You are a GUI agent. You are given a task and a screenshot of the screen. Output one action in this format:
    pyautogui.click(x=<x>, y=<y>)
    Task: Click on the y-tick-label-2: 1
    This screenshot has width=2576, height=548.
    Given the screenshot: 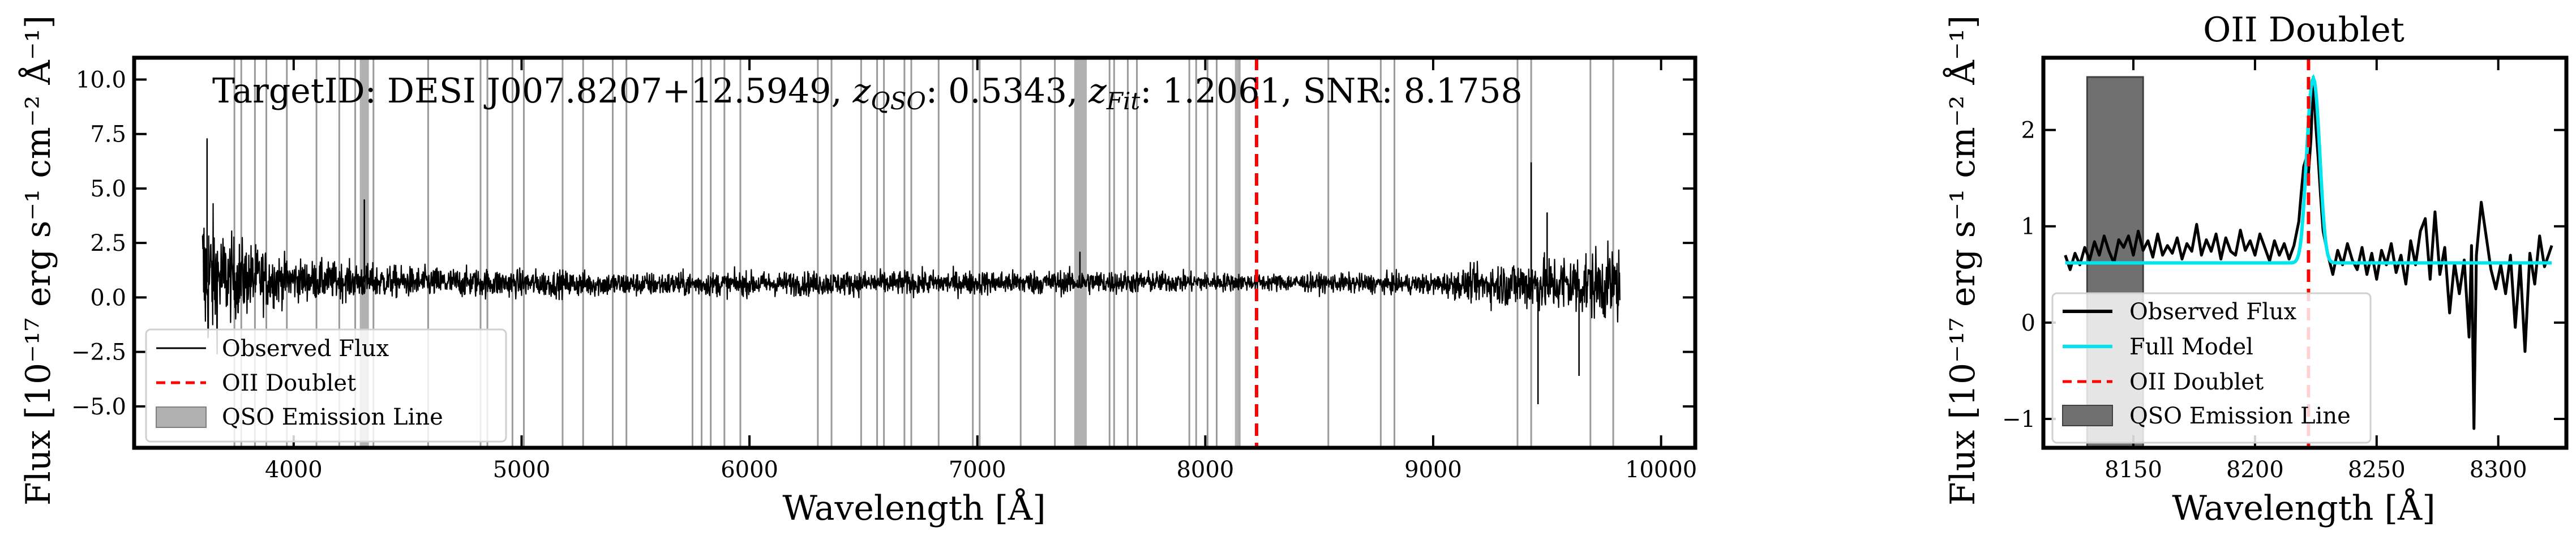 What is the action you would take?
    pyautogui.click(x=2028, y=227)
    